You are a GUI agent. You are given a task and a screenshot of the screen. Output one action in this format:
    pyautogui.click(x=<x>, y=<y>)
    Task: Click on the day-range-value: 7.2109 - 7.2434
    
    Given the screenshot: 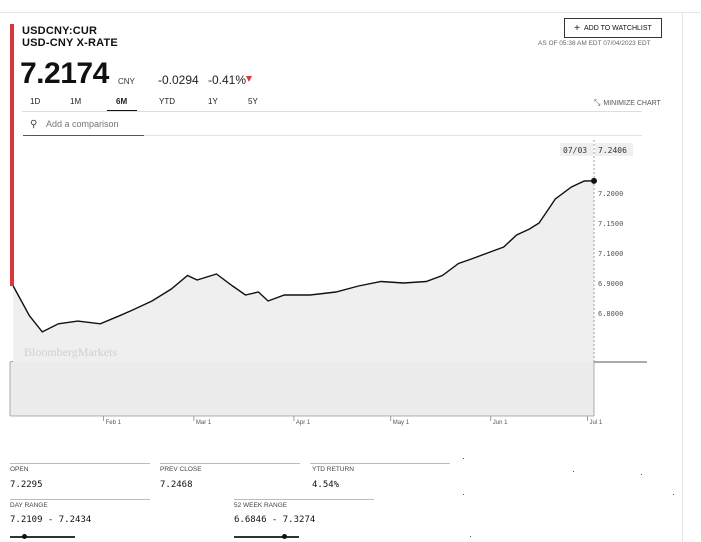 What is the action you would take?
    pyautogui.click(x=51, y=520)
    